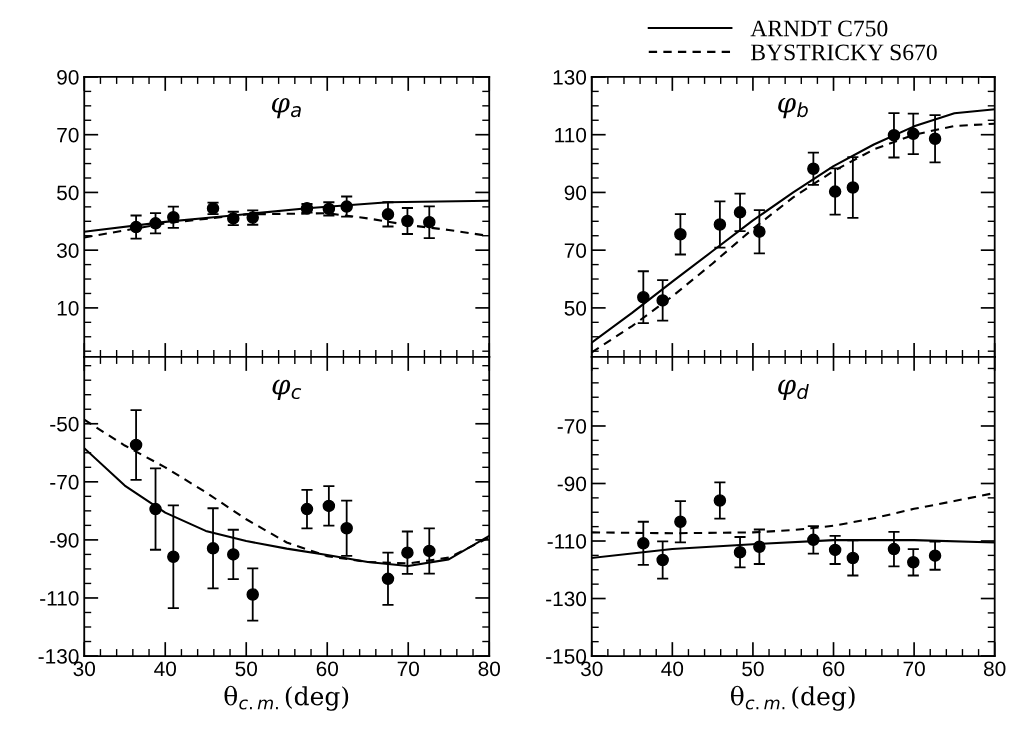  What do you see at coordinates (64, 424) in the screenshot?
I see `y-tick-label: -50` at bounding box center [64, 424].